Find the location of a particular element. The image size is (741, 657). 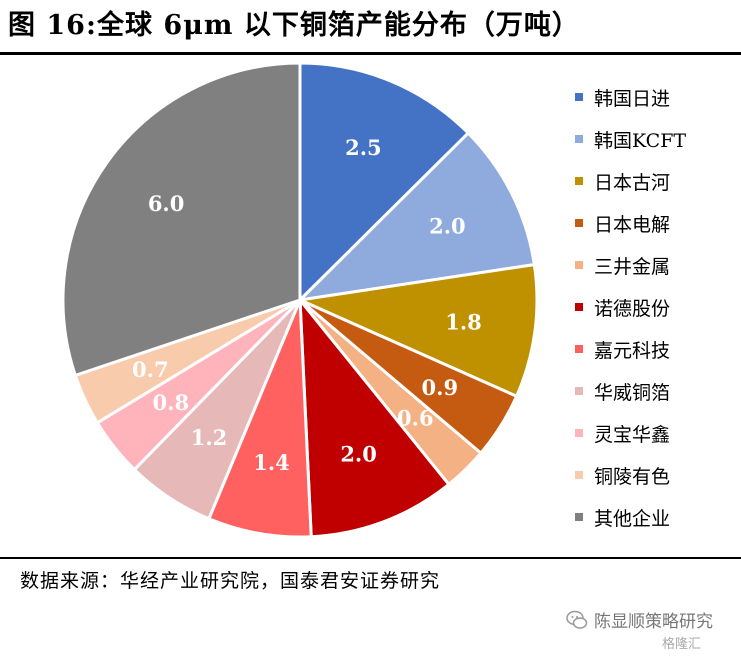

data-label-2: 2.0 is located at coordinates (447, 225).